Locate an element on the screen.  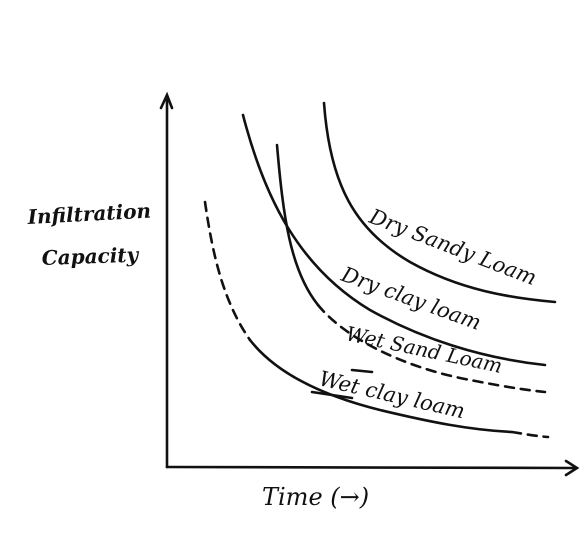
y-axis-label-line2: Capacity is located at coordinates (90, 256).